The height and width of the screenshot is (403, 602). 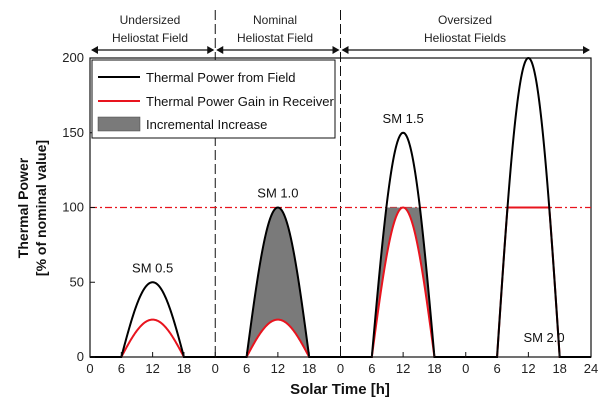 What do you see at coordinates (73, 57) in the screenshot?
I see `y-tick-label: 200` at bounding box center [73, 57].